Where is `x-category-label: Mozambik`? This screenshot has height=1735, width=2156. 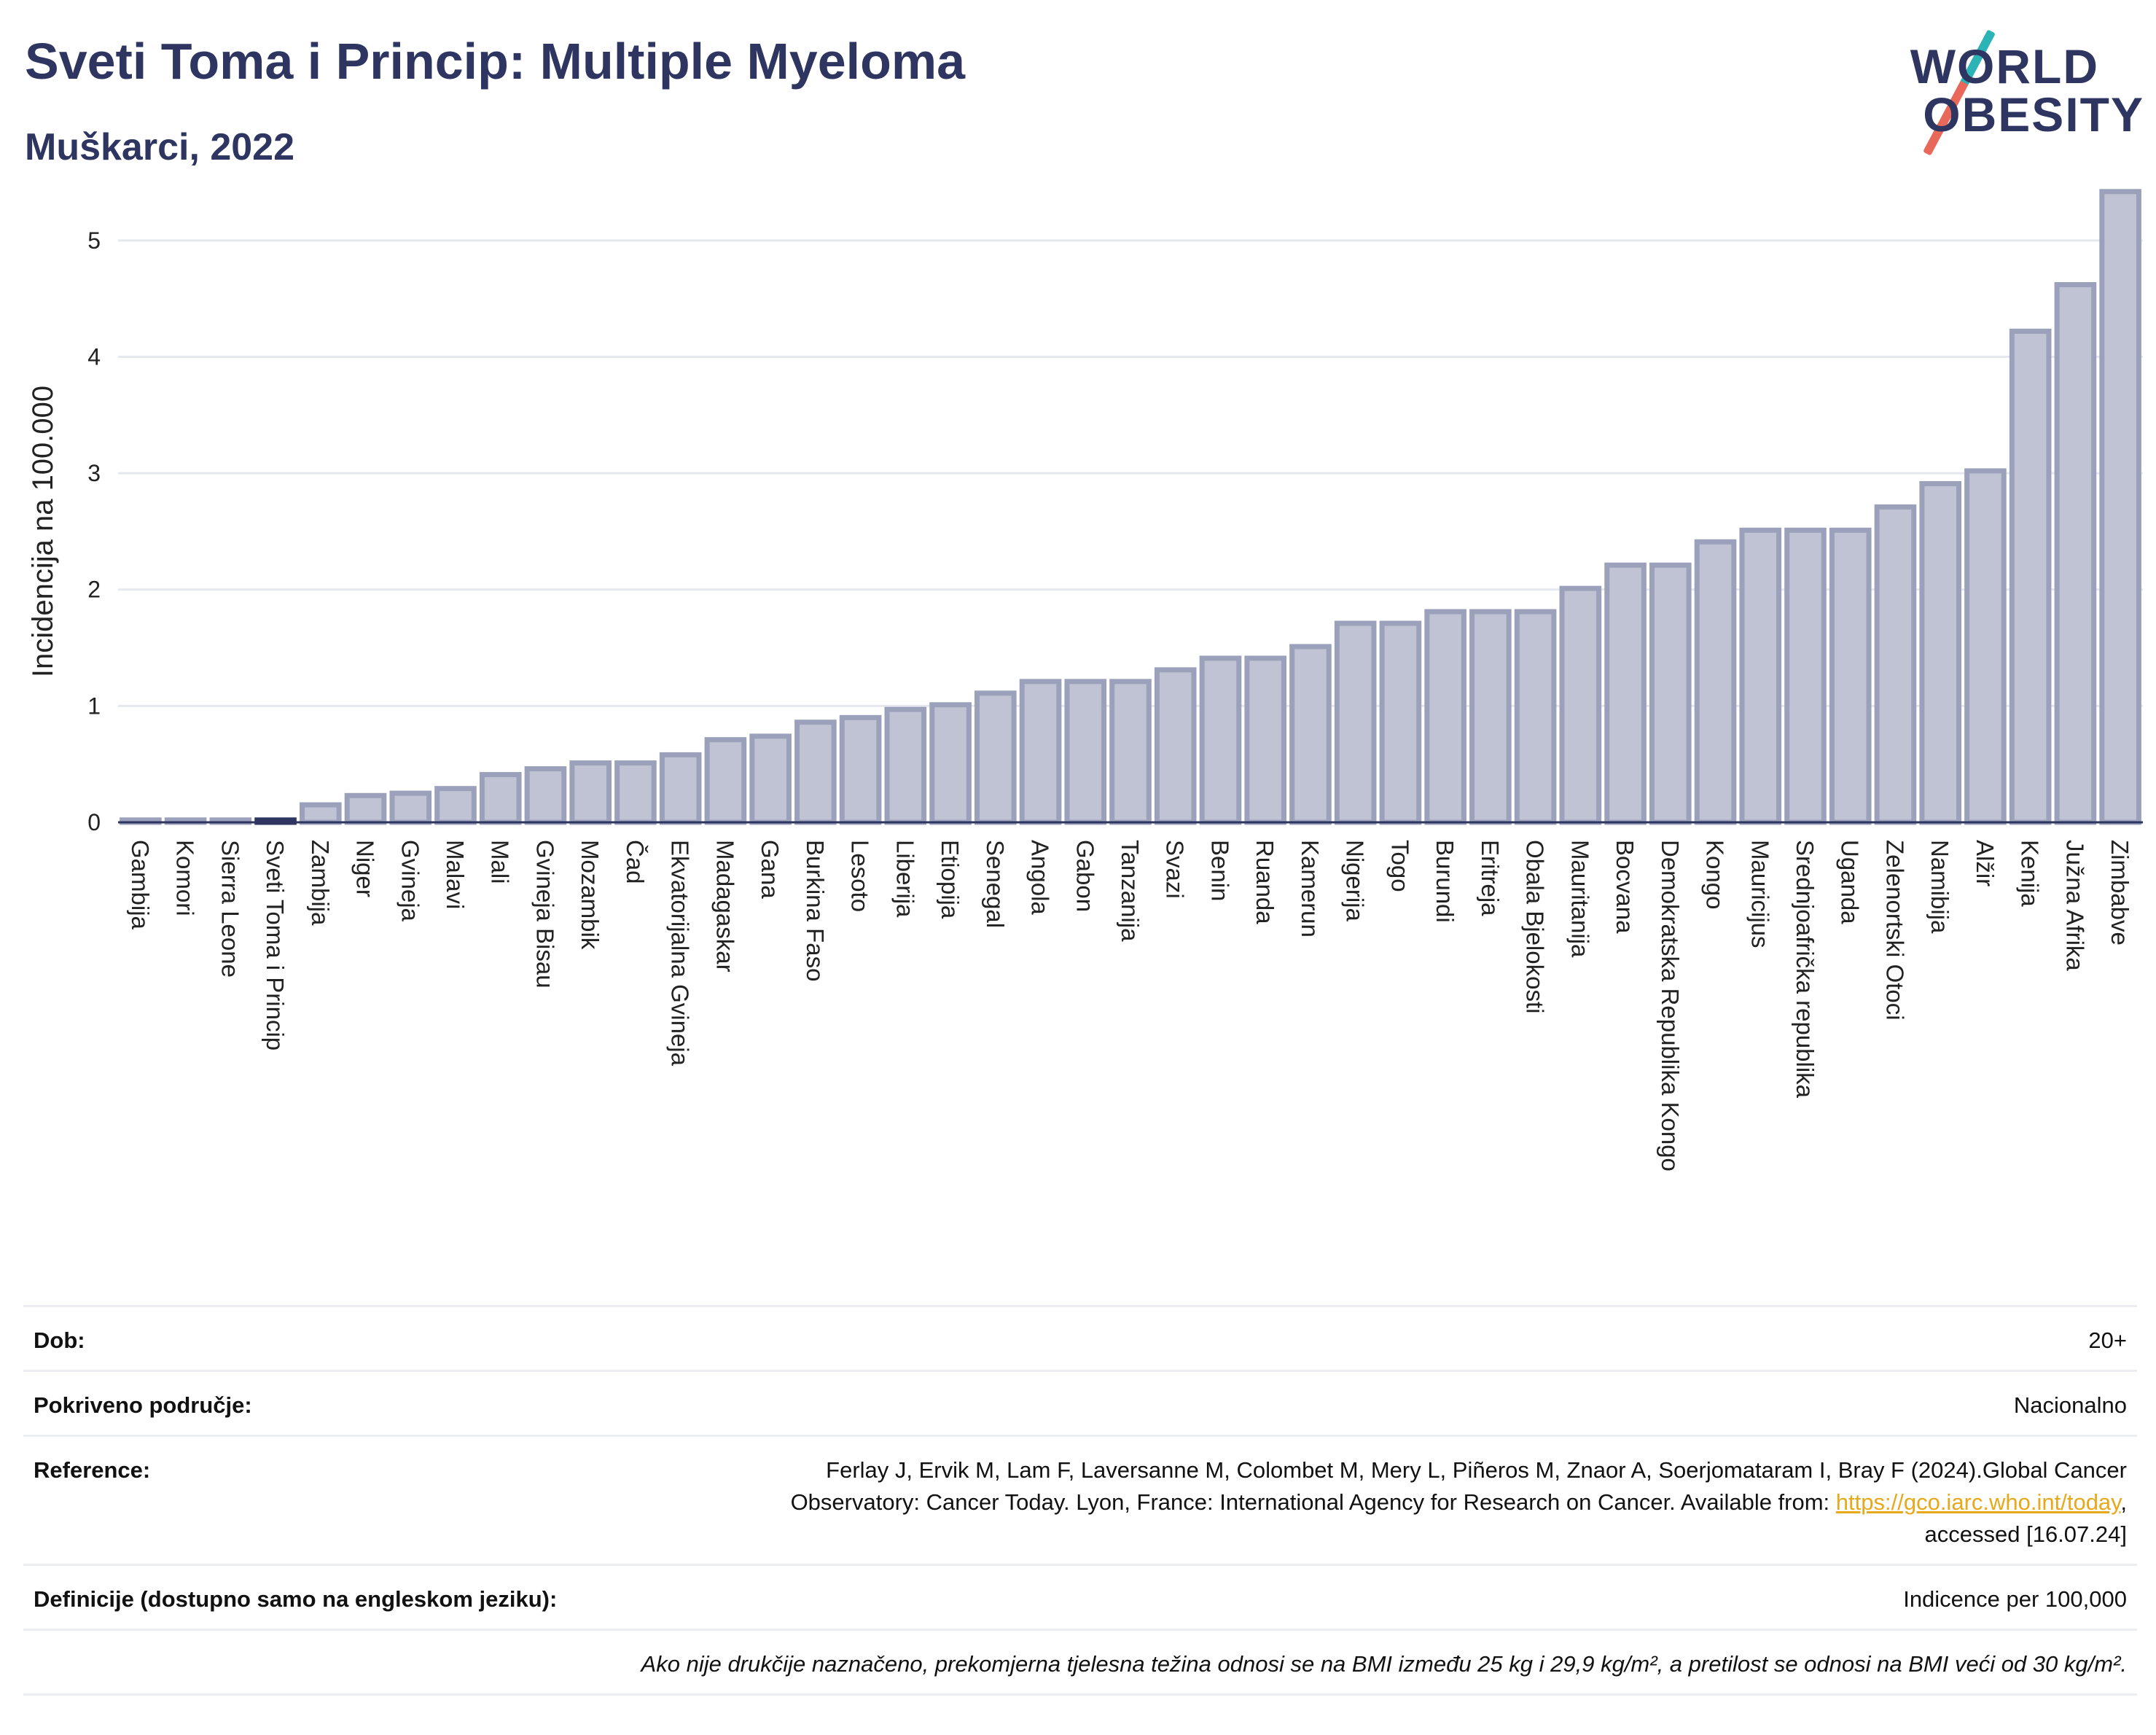
x-category-label: Mozambik is located at coordinates (591, 895).